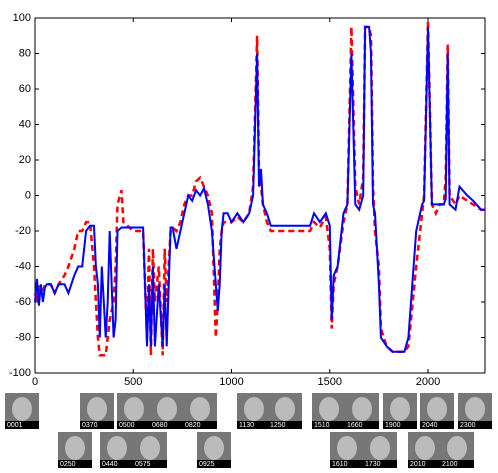  What do you see at coordinates (322, 425) in the screenshot?
I see `thumbnail-label: 1510` at bounding box center [322, 425].